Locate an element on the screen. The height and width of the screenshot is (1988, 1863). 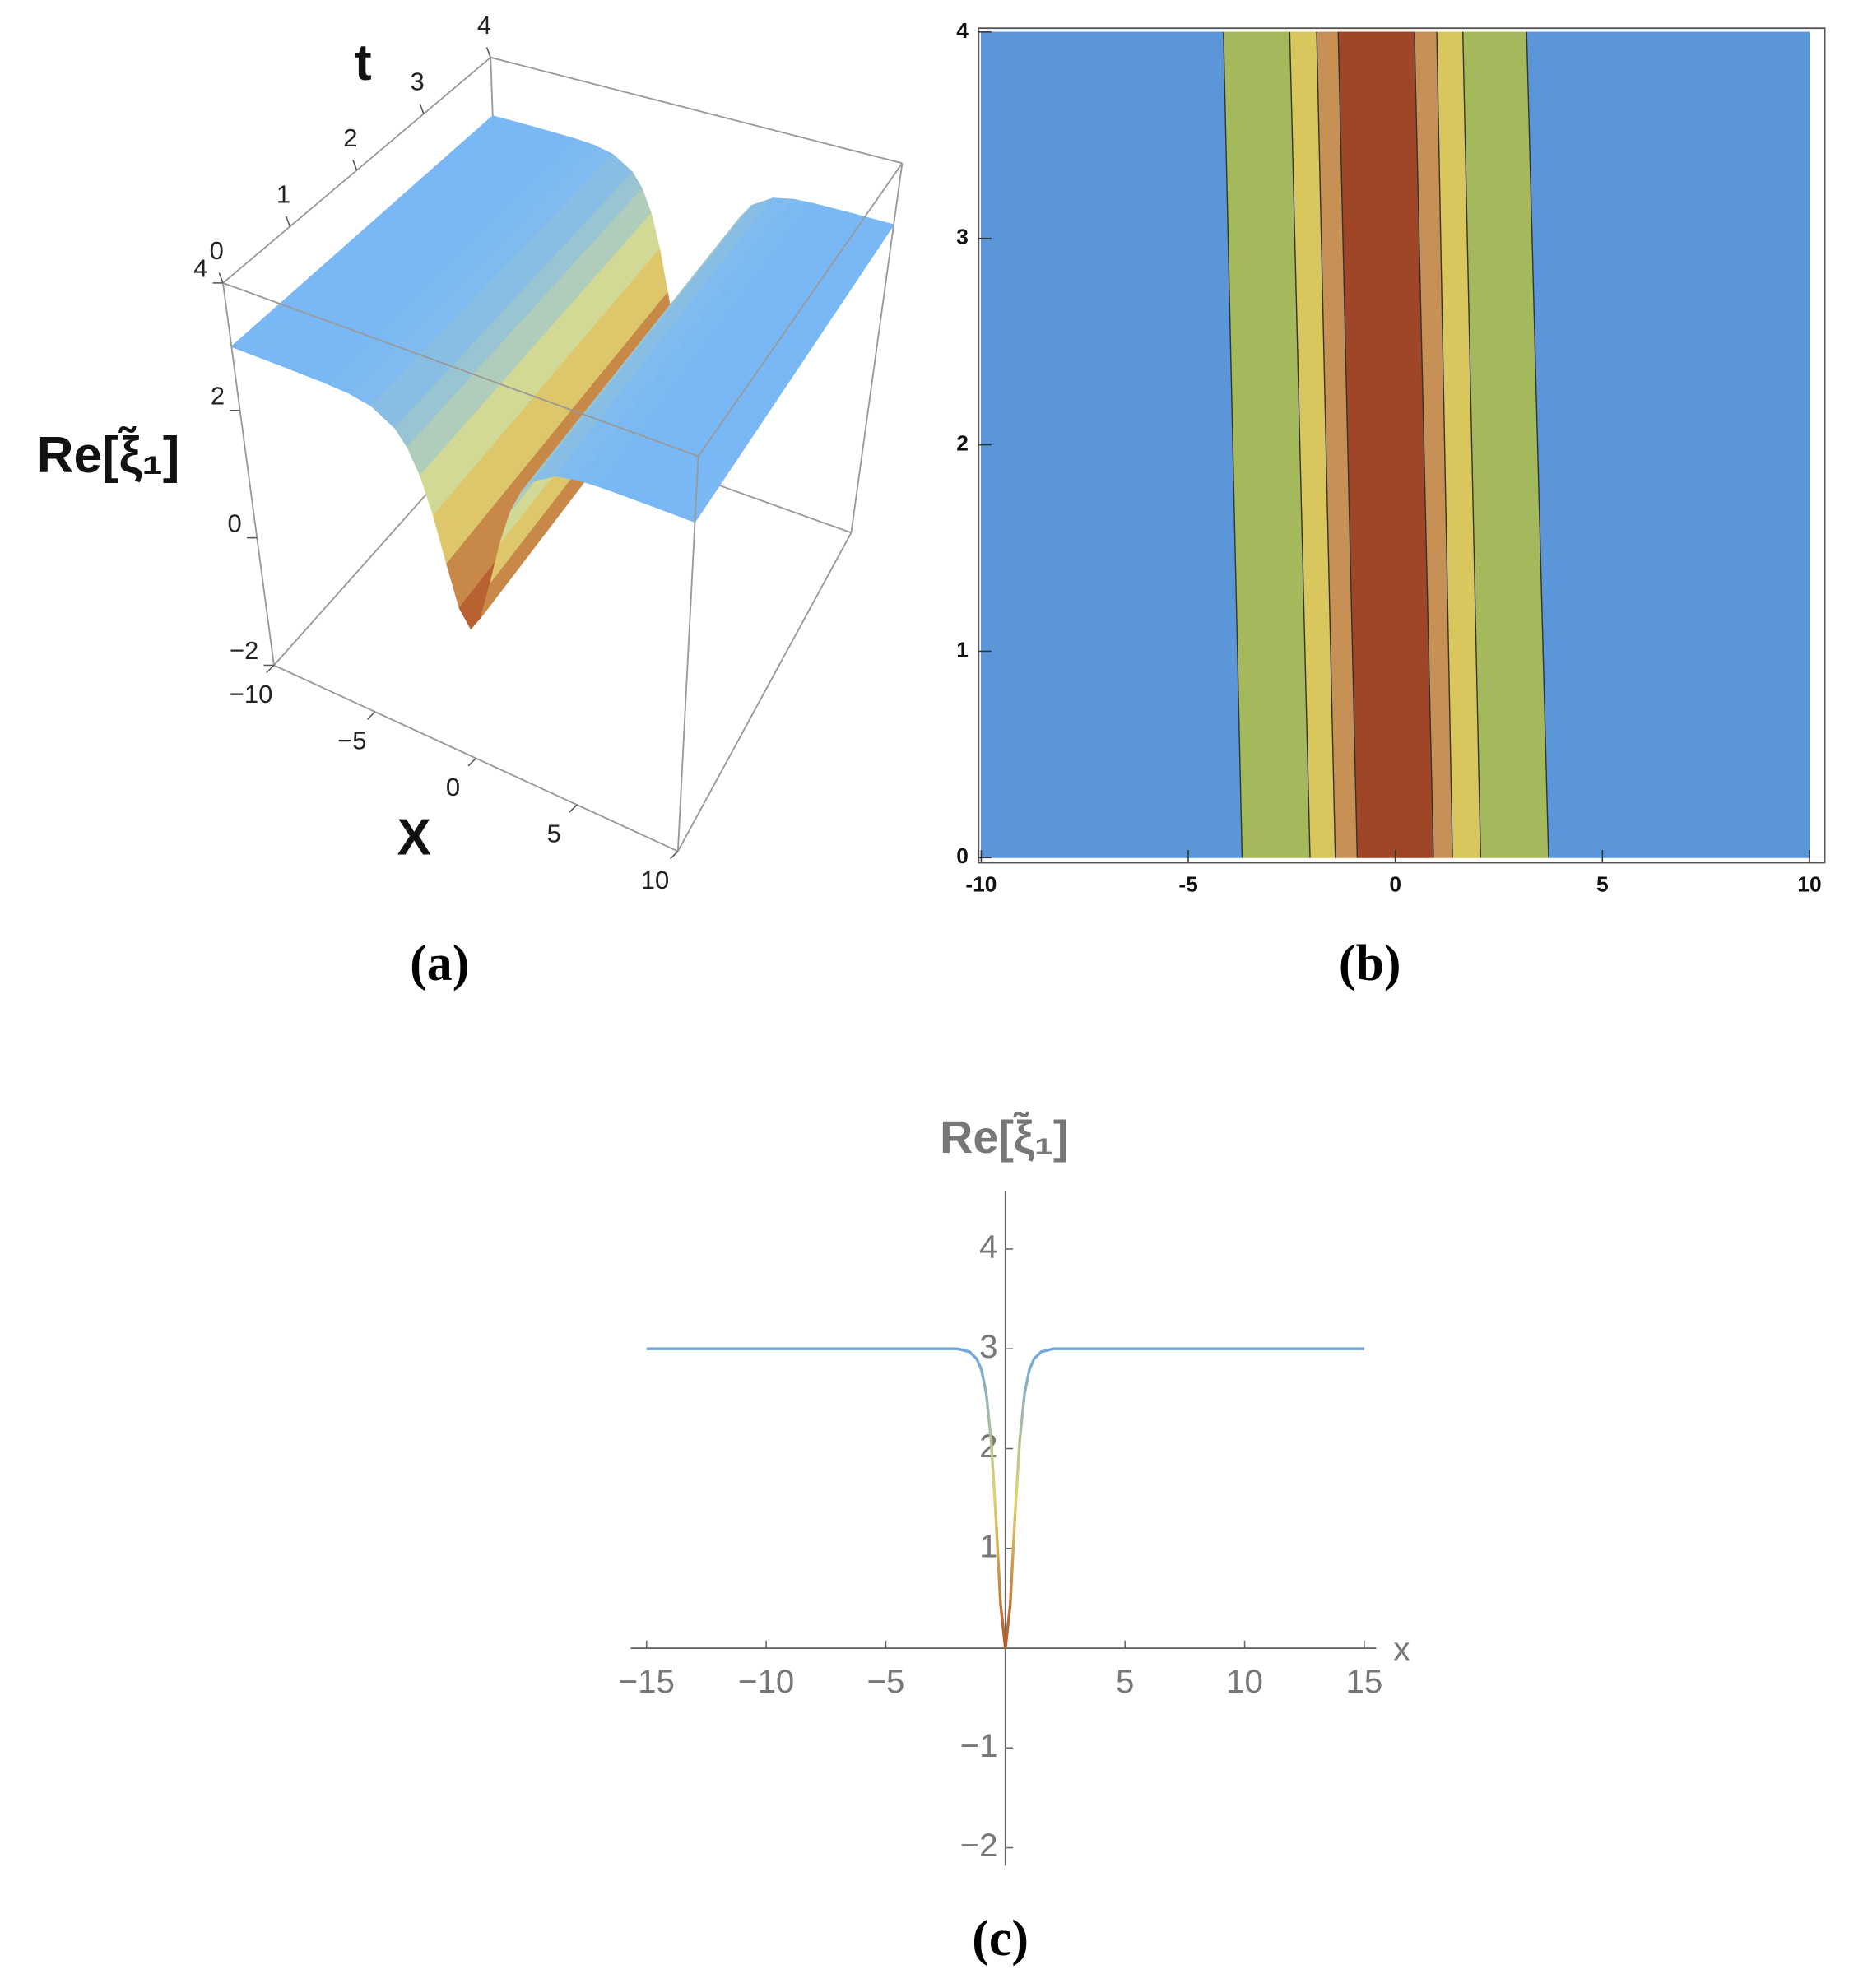
axis-label-z: Re[ξ̃₁] is located at coordinates (108, 455).